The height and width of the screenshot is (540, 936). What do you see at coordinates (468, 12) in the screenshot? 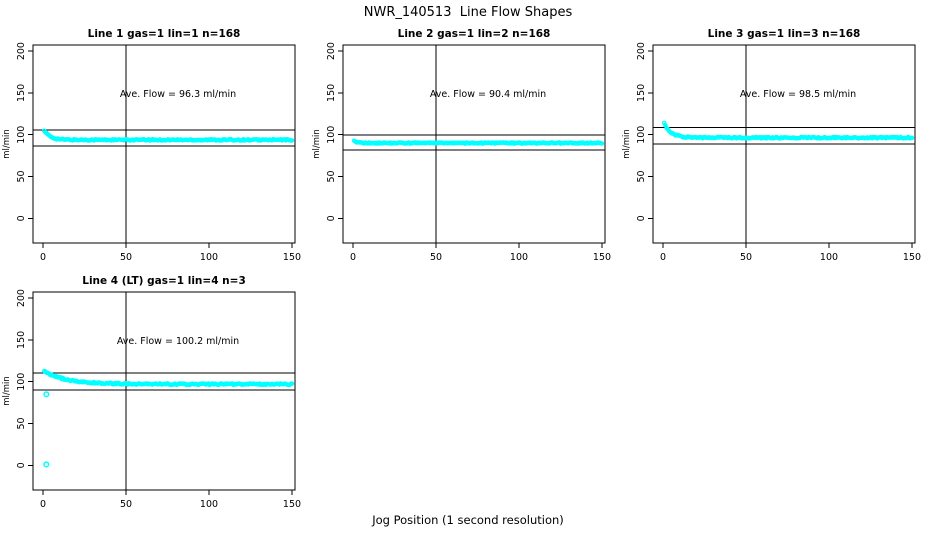
I see `figure-title: NWR_140513 Line Flow Shapes` at bounding box center [468, 12].